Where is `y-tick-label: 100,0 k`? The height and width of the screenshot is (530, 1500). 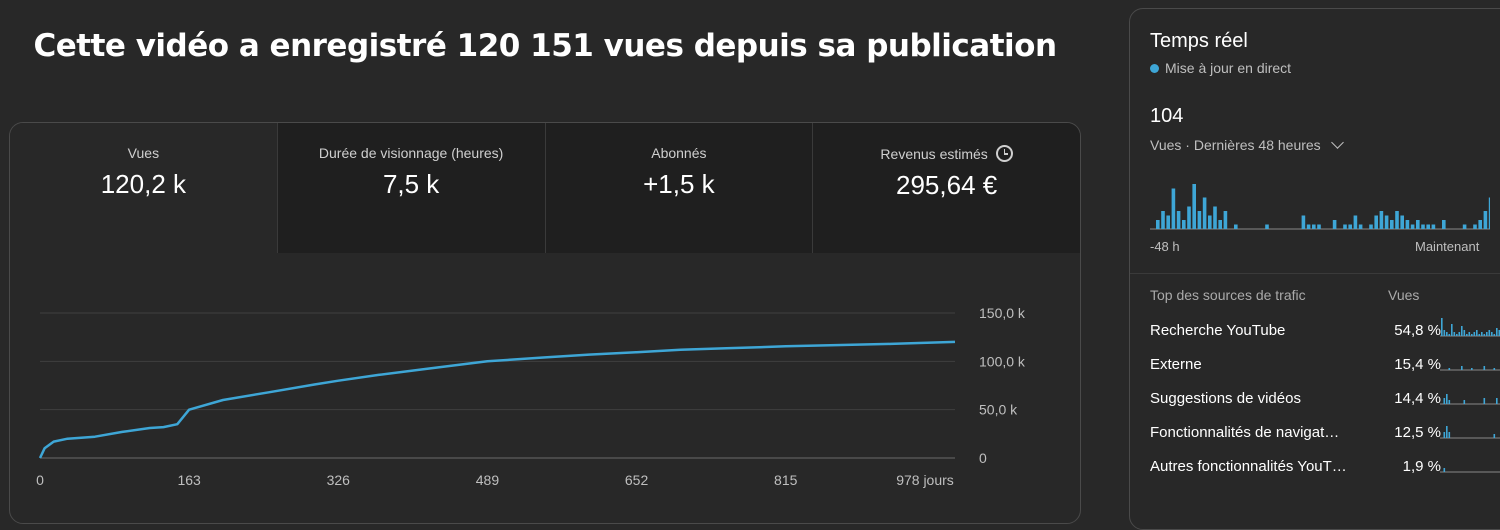 y-tick-label: 100,0 k is located at coordinates (1002, 361).